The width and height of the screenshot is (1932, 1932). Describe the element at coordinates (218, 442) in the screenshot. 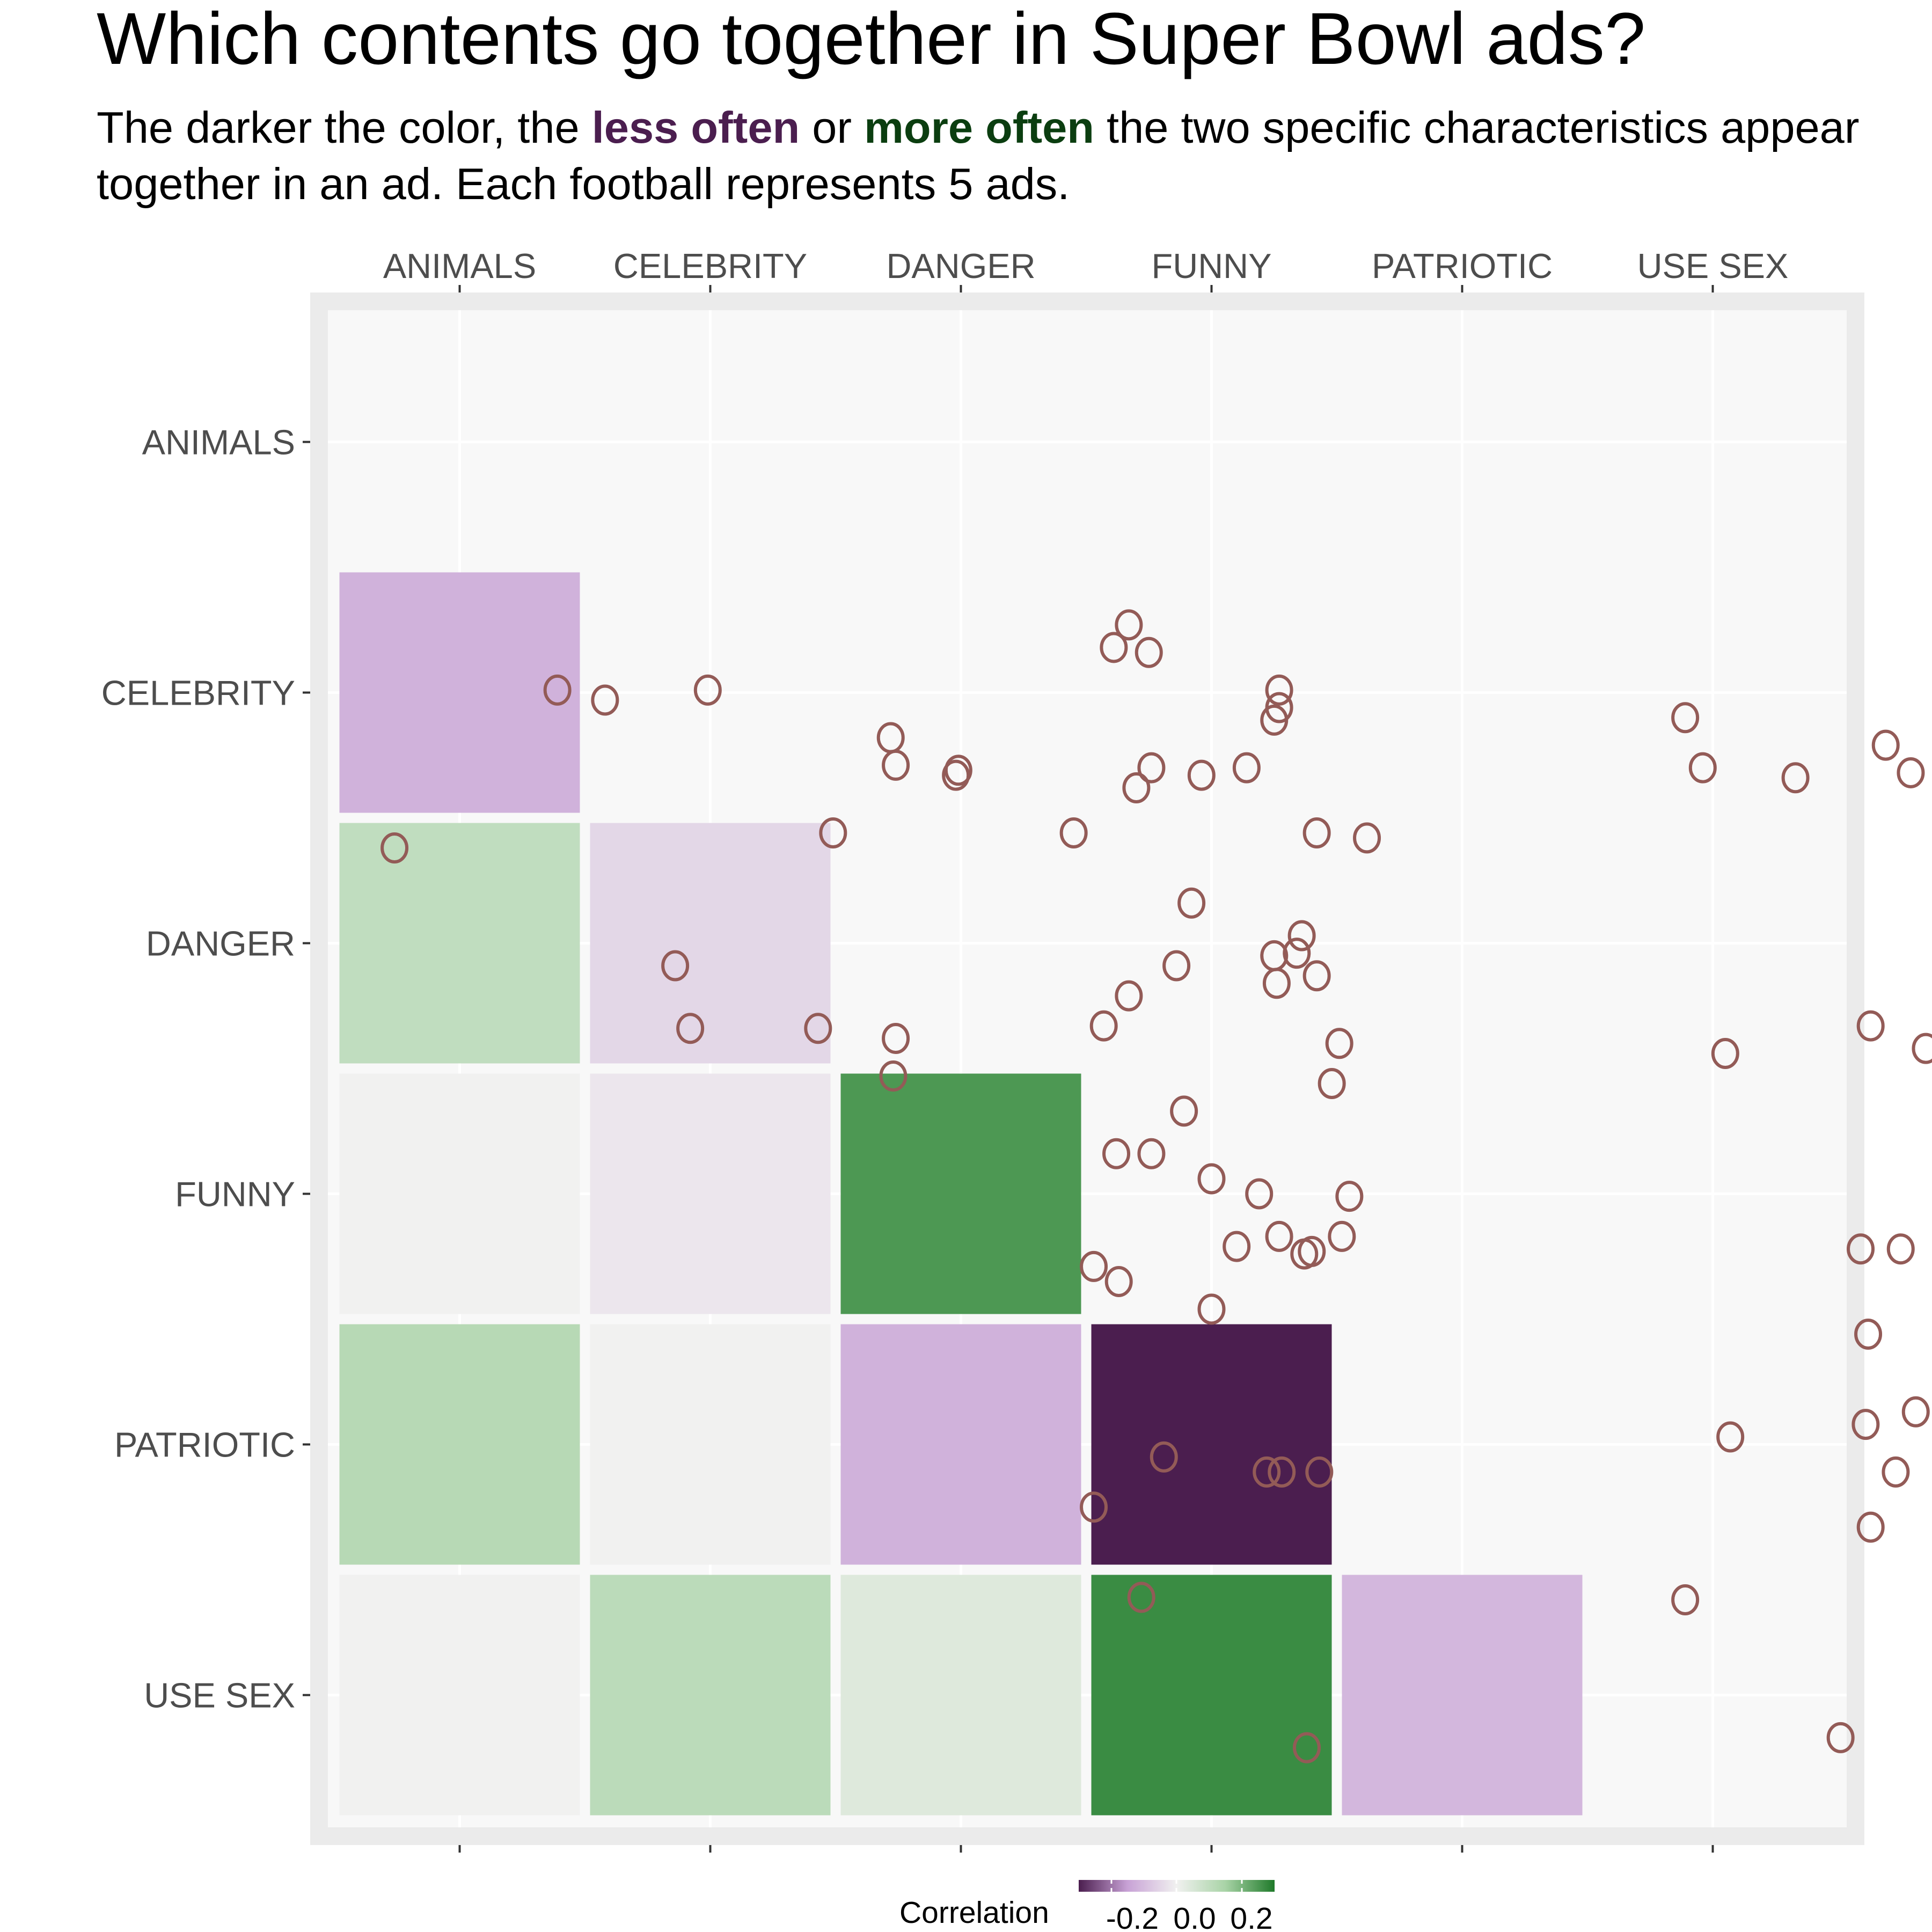

I see `y-axis-tick-label: ANIMALS` at that location.